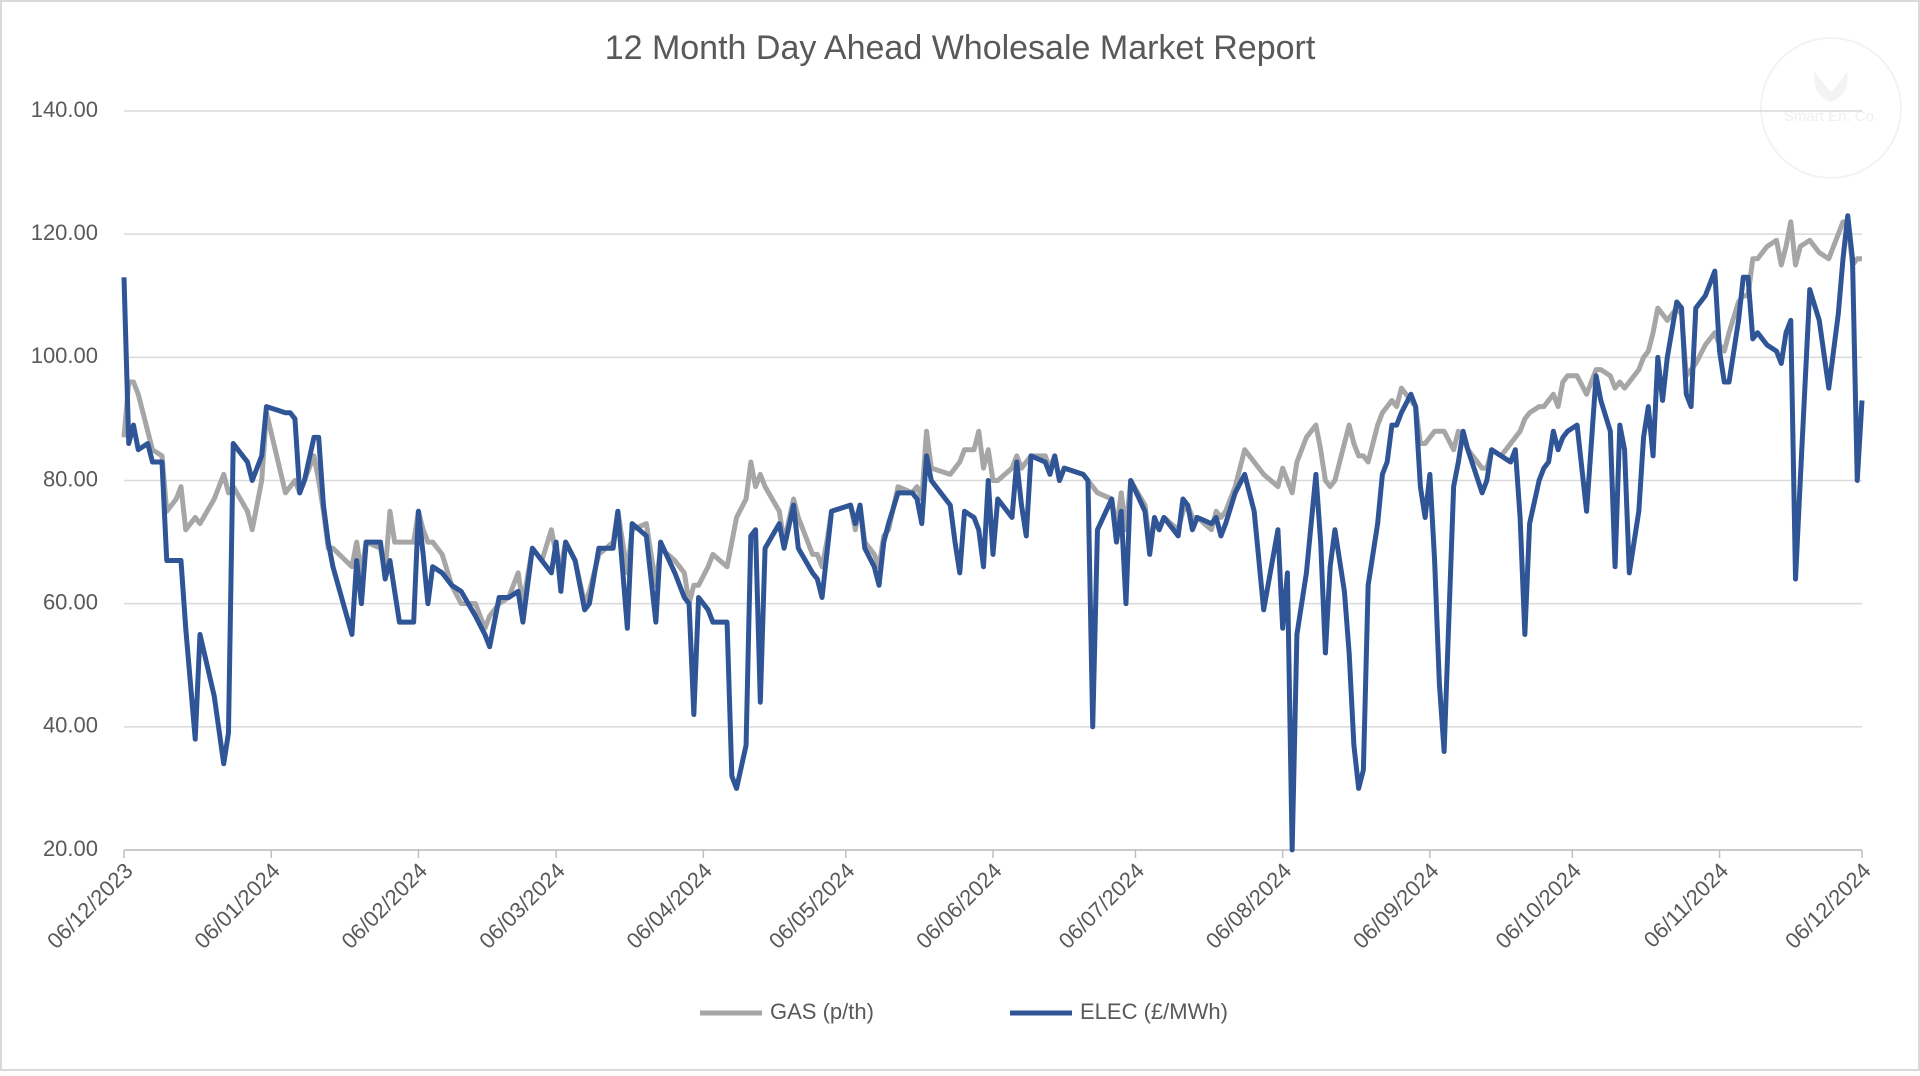 The height and width of the screenshot is (1076, 1920). I want to click on y-tick-label: 60.00, so click(70, 601).